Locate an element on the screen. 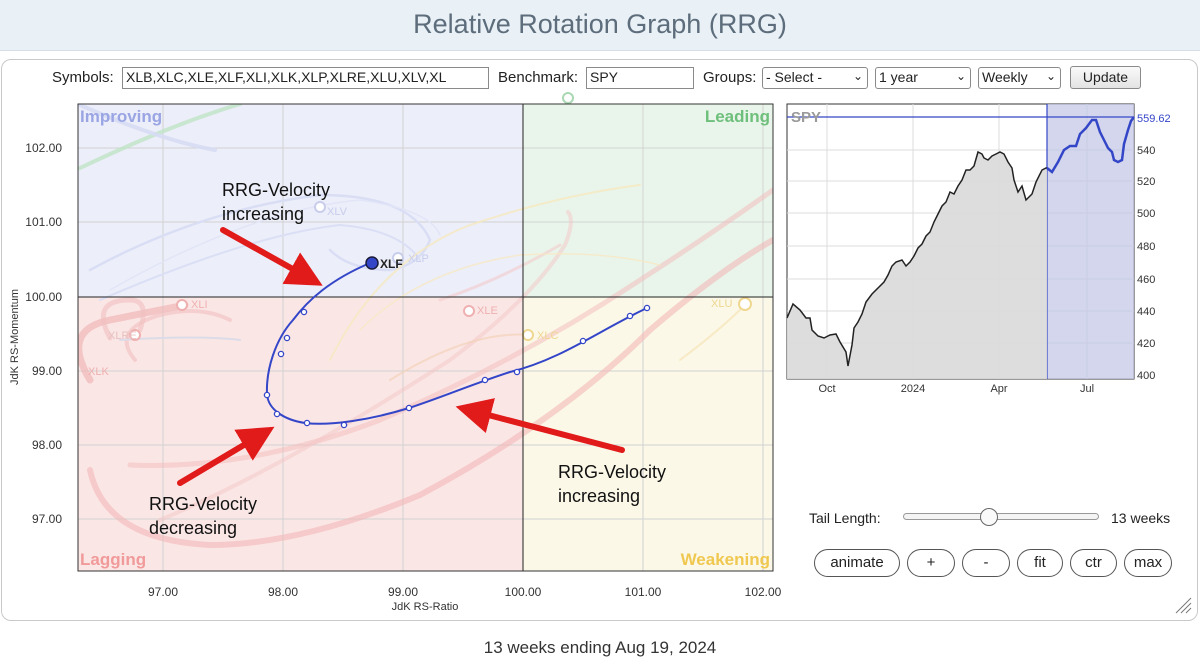  x-axis-label: JdK RS-Ratio is located at coordinates (425, 607).